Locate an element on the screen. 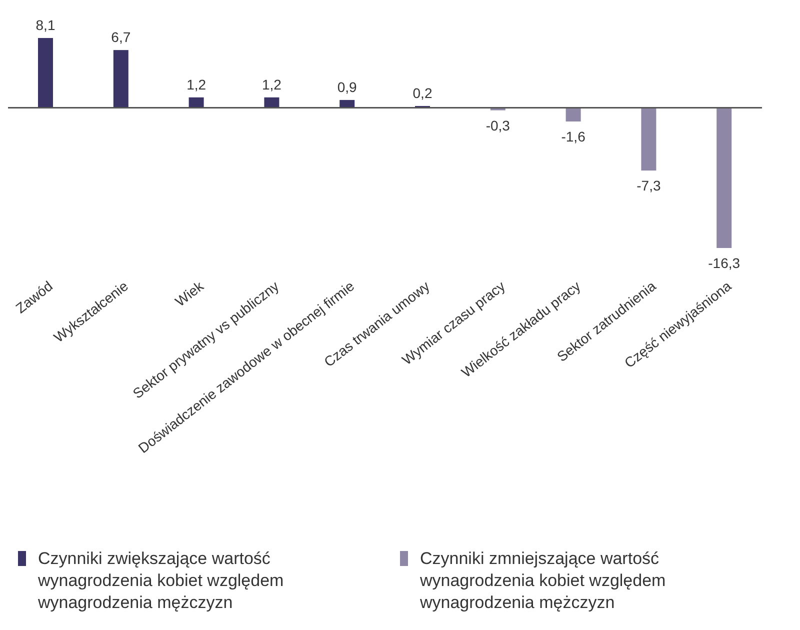  data-label: -0,3 is located at coordinates (498, 125).